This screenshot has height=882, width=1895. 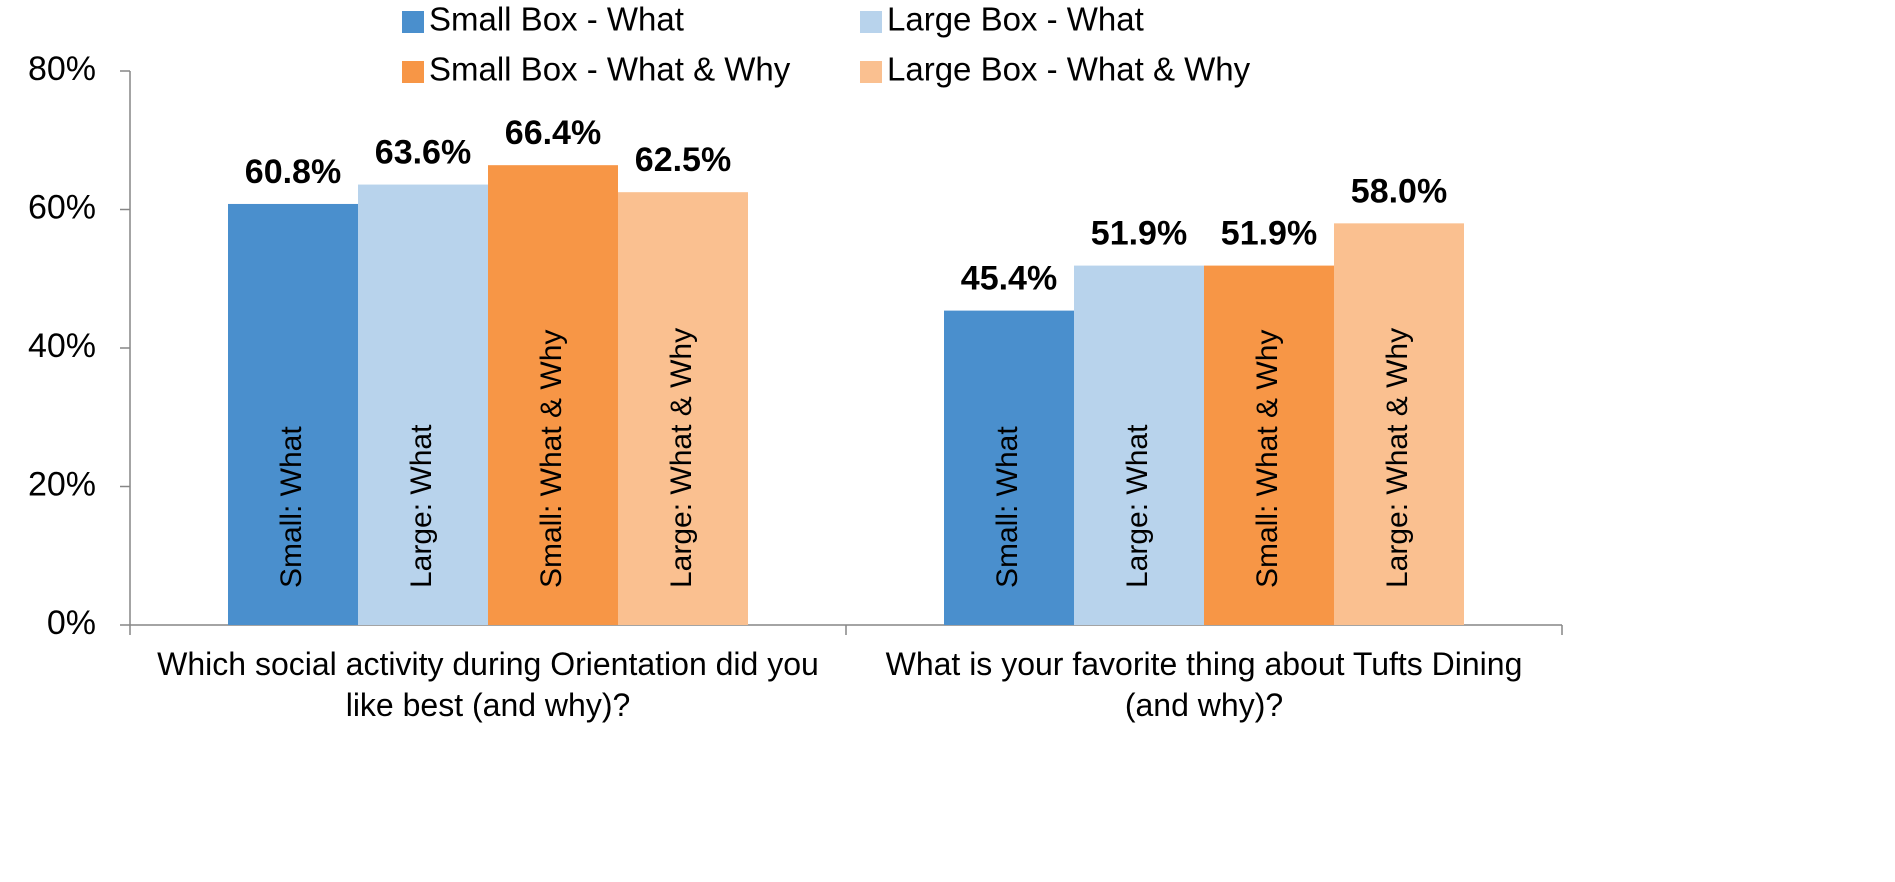 I want to click on data-label: 58.0%, so click(x=1399, y=191).